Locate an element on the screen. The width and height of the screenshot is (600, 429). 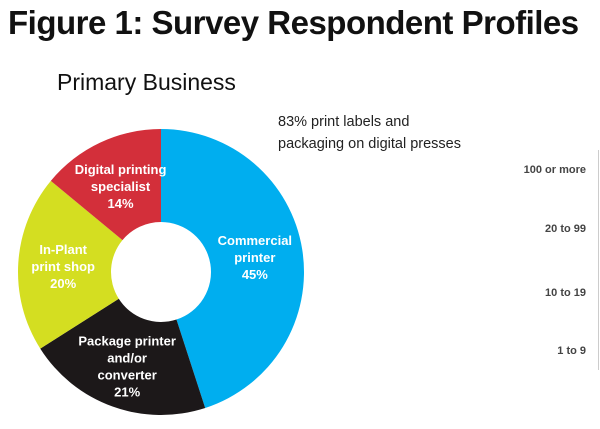
slice-in-plant-print-shop is located at coordinates (70, 264).